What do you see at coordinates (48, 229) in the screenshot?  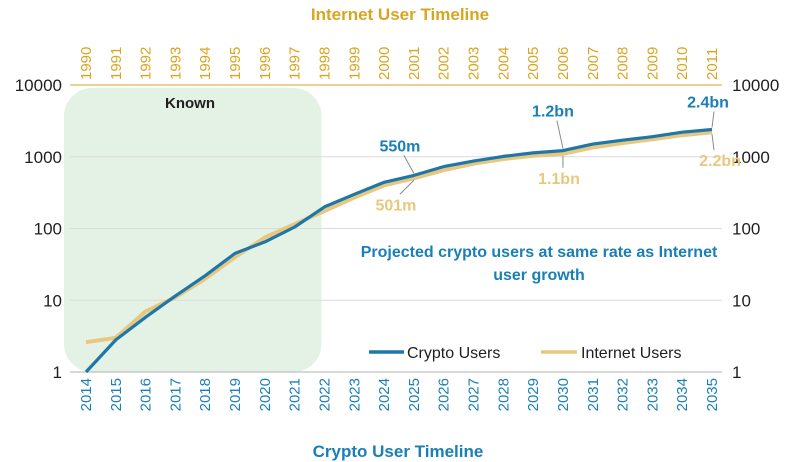 I see `y-tick-left-100: 100` at bounding box center [48, 229].